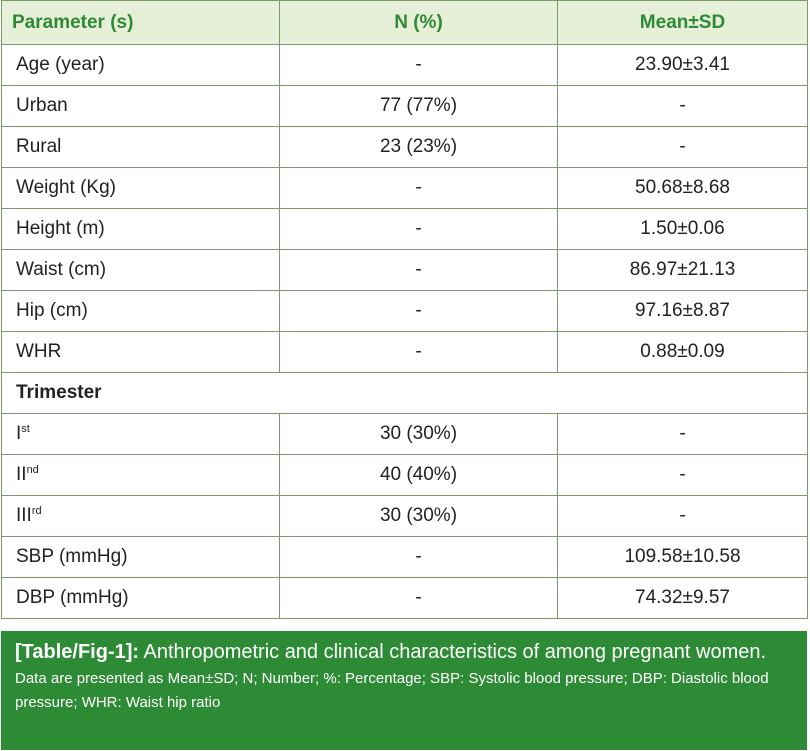  I want to click on table-row: DBP (mmHg) - 74.32±9.57, so click(404, 598).